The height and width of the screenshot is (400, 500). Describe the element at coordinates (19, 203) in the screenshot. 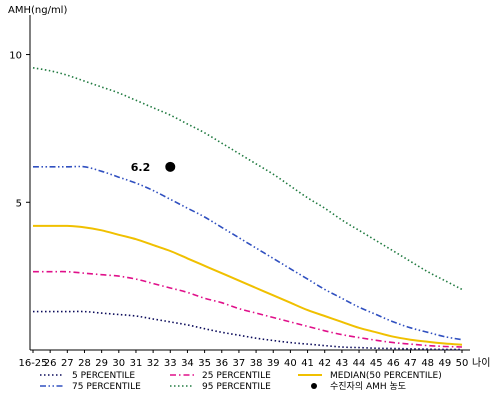

I see `y-tick-label: 5` at that location.